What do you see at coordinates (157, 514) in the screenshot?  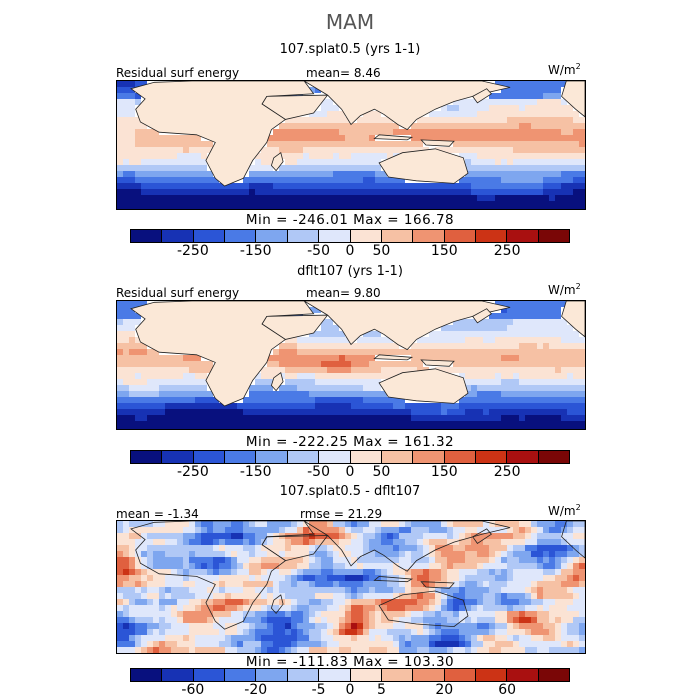 I see `panel-3-mean-label: mean = -1.34` at bounding box center [157, 514].